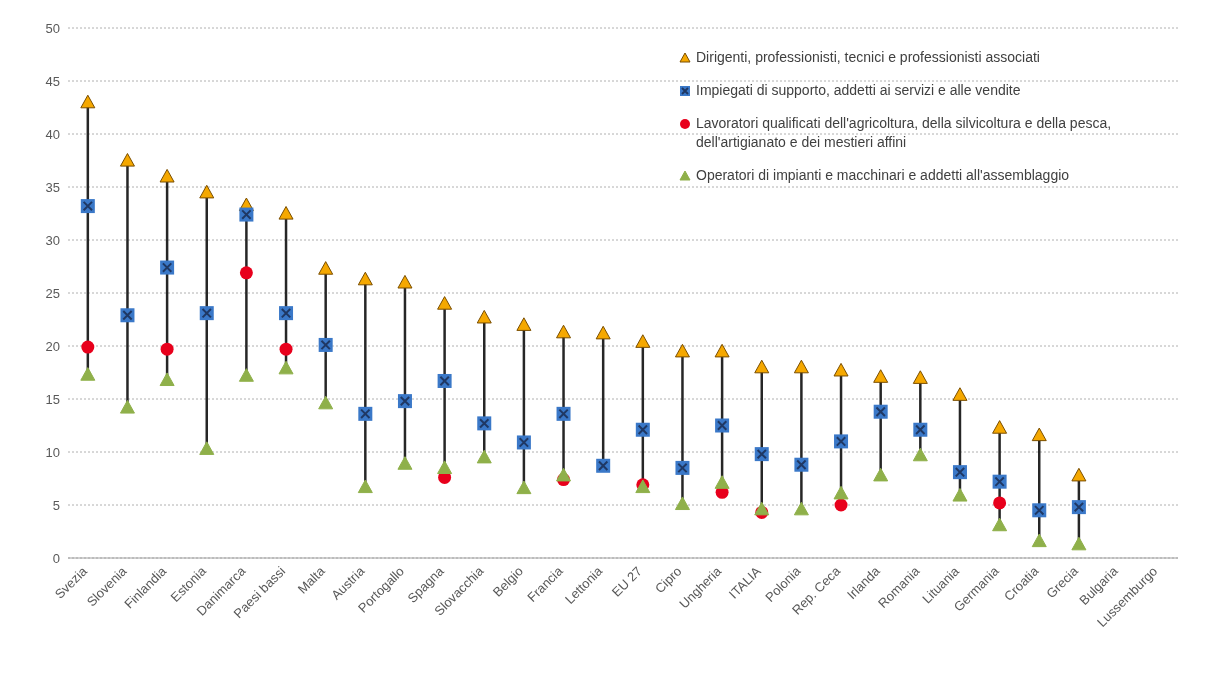  What do you see at coordinates (626, 581) in the screenshot?
I see `x-tick-label: EU 27` at bounding box center [626, 581].